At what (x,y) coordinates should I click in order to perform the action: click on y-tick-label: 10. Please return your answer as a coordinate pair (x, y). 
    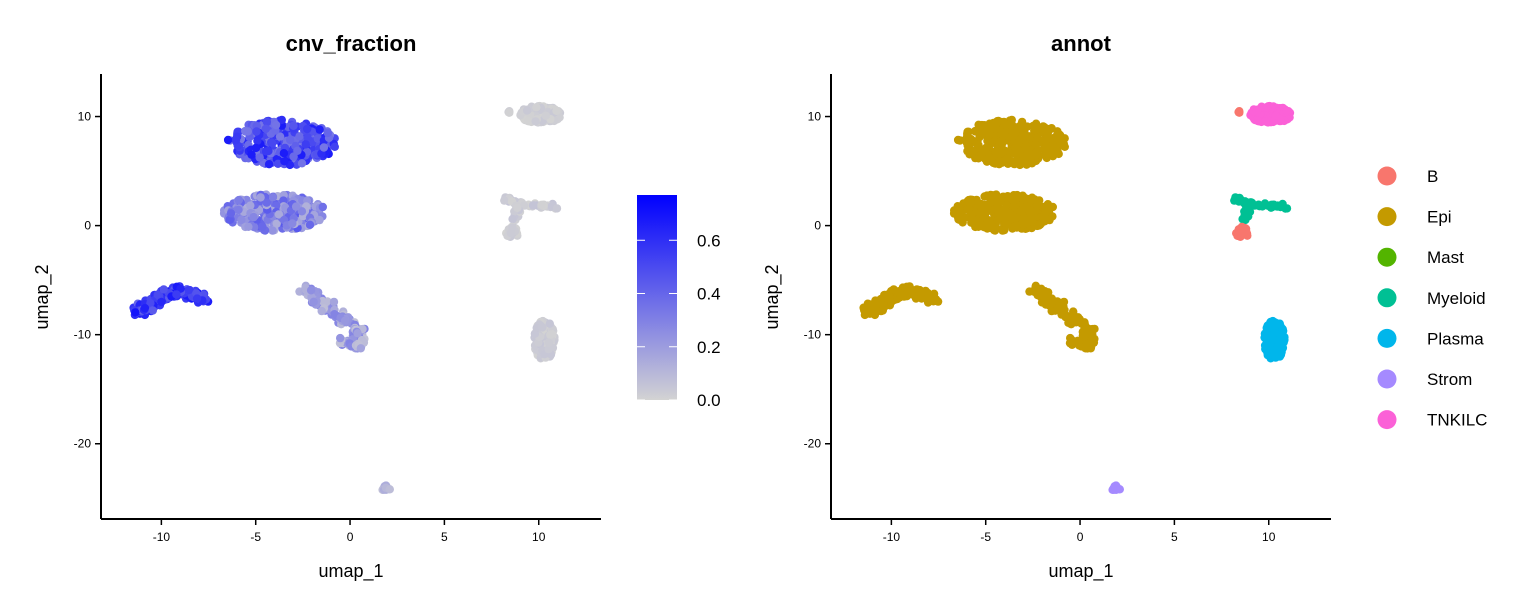
    Looking at the image, I should click on (815, 117).